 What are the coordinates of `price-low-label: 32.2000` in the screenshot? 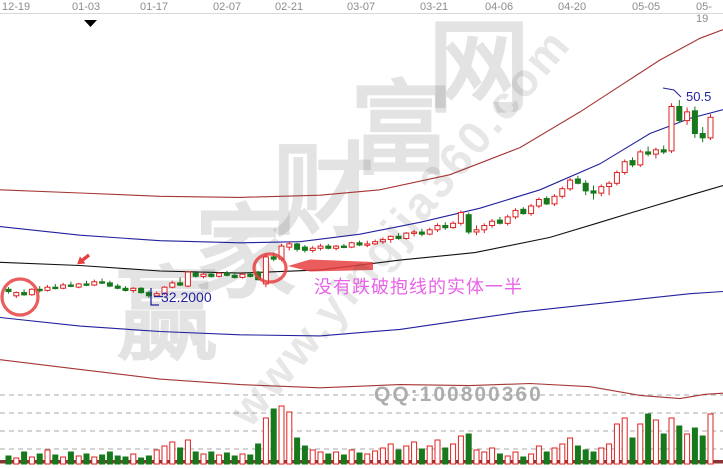 It's located at (186, 297).